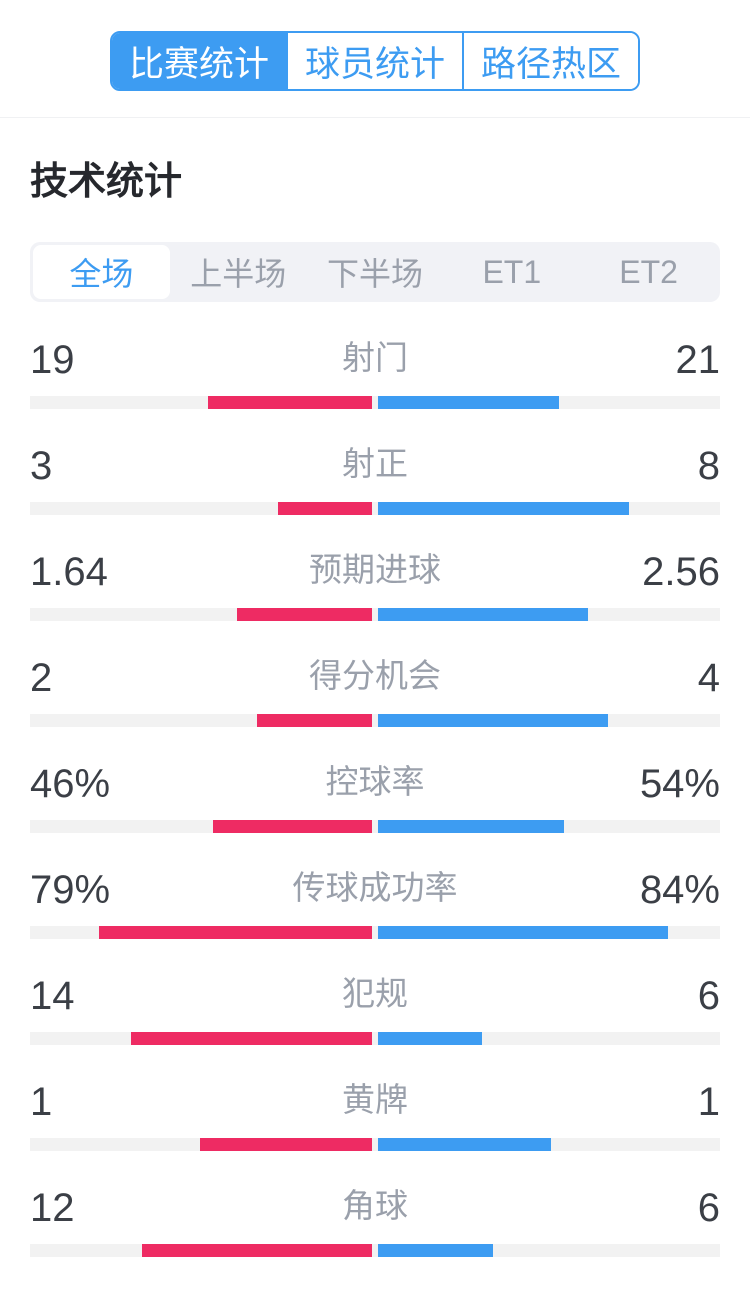 The width and height of the screenshot is (750, 1291). I want to click on tab-path-heatmap: 路径热区, so click(550, 61).